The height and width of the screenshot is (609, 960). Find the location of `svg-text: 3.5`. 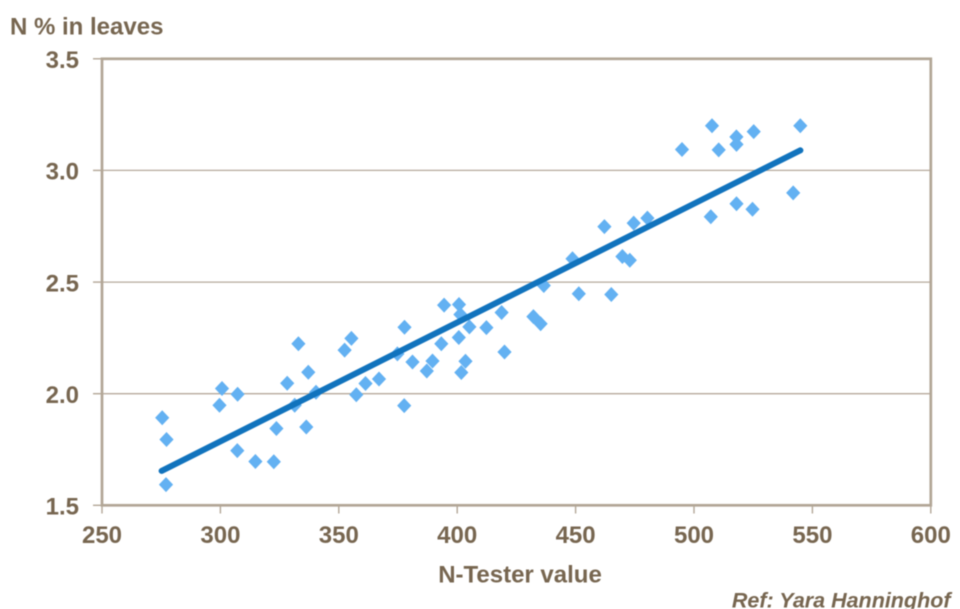

svg-text: 3.5 is located at coordinates (62, 60).